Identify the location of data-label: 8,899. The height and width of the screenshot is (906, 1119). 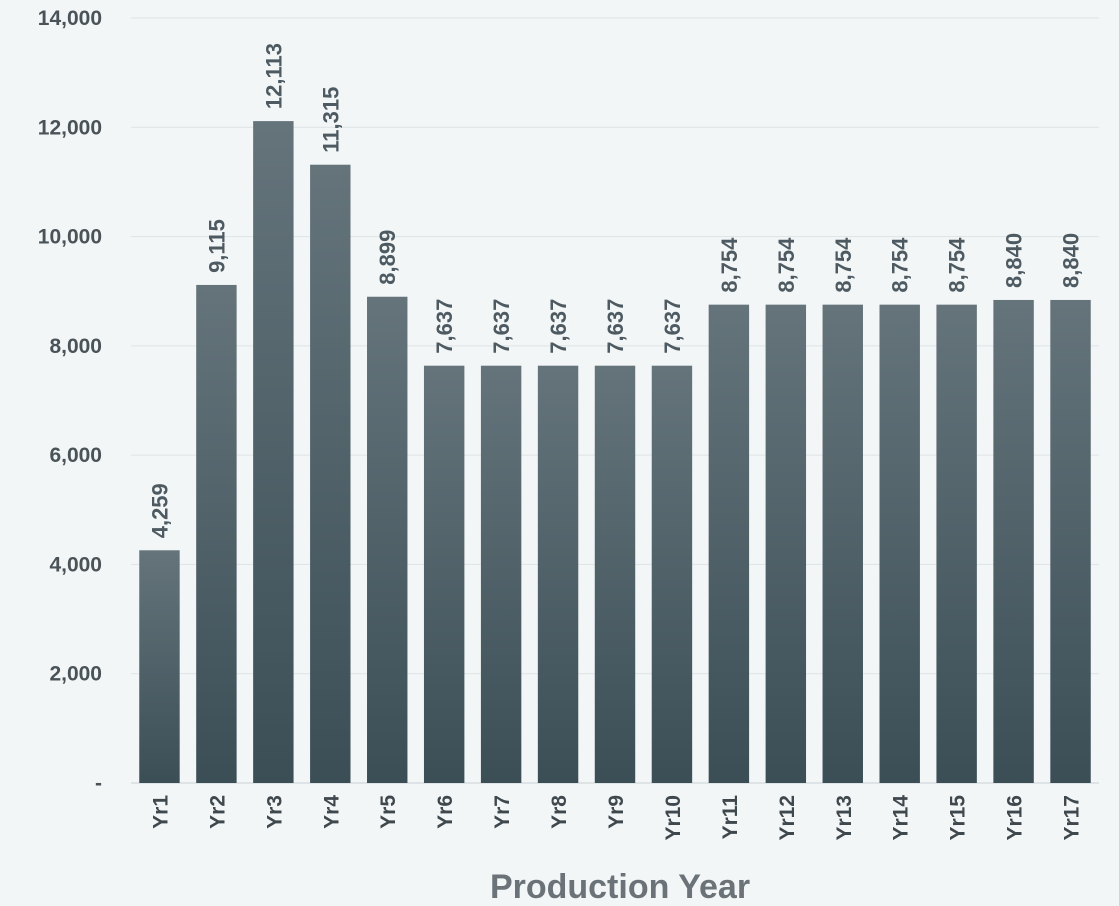
(387, 257).